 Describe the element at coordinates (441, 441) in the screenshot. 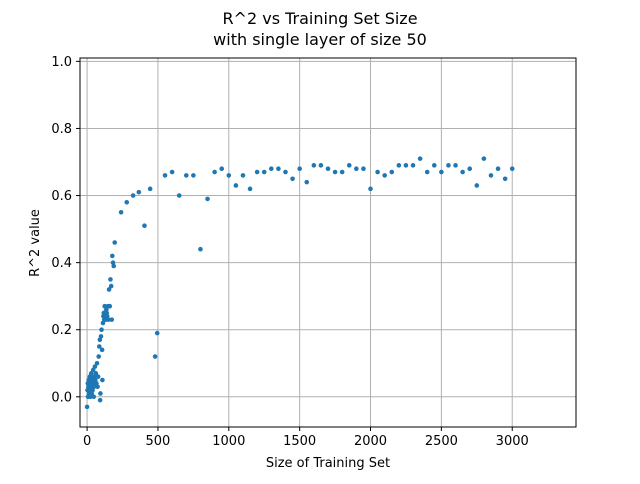

I see `x-tick-label: 2500` at that location.